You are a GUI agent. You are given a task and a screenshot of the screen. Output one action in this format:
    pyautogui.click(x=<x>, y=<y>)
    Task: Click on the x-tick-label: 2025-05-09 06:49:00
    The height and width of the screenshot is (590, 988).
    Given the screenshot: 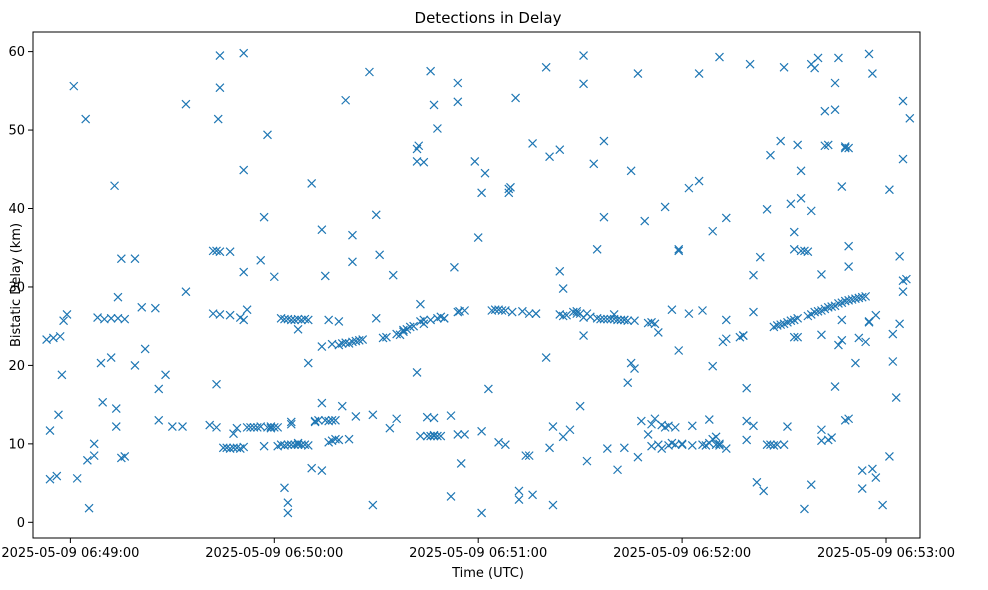 What is the action you would take?
    pyautogui.click(x=70, y=553)
    